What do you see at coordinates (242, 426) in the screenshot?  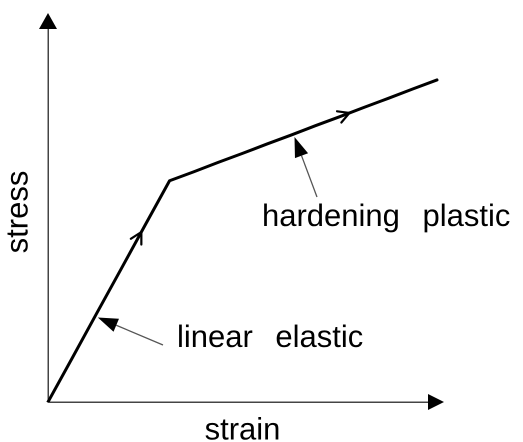 I see `x-axis-title: strain` at bounding box center [242, 426].